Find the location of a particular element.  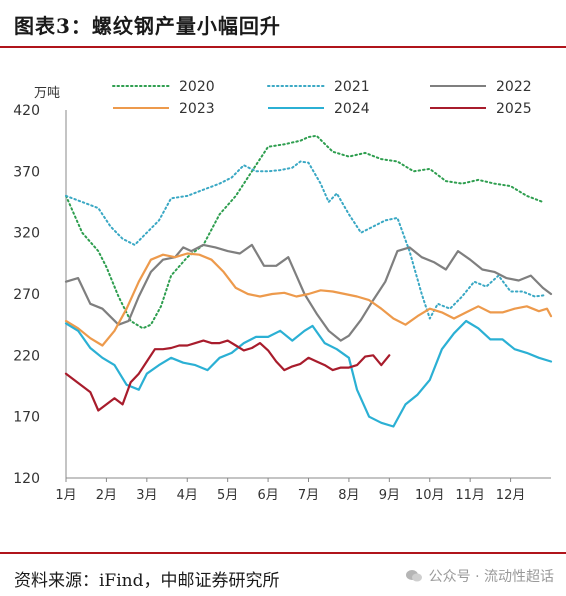

footer-divider is located at coordinates (283, 553).